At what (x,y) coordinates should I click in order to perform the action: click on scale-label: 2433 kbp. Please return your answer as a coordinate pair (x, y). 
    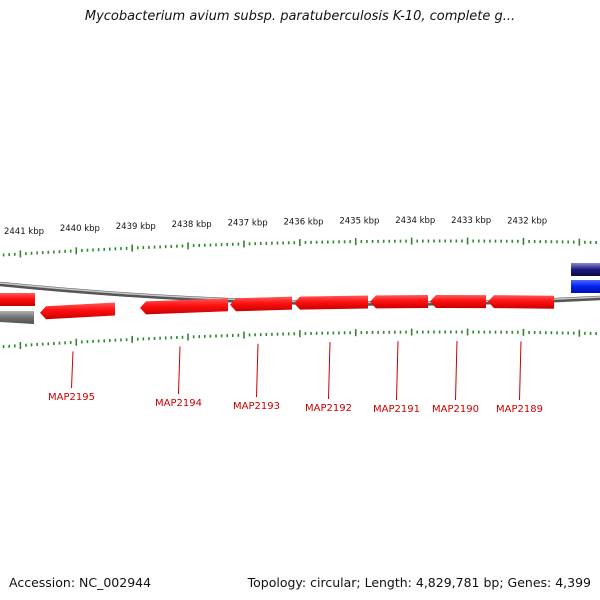
    Looking at the image, I should click on (471, 221).